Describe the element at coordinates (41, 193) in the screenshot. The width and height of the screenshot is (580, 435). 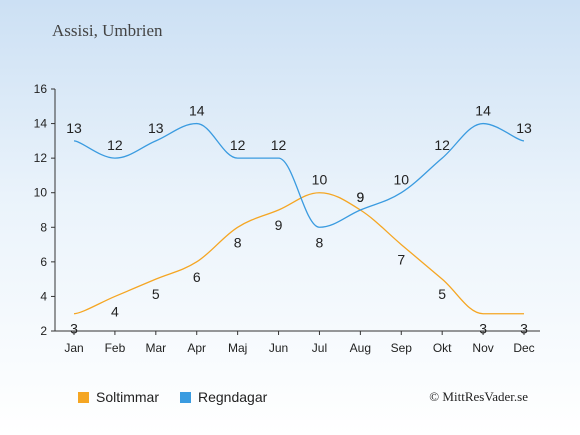
I see `y-tick-label-10: 10` at that location.